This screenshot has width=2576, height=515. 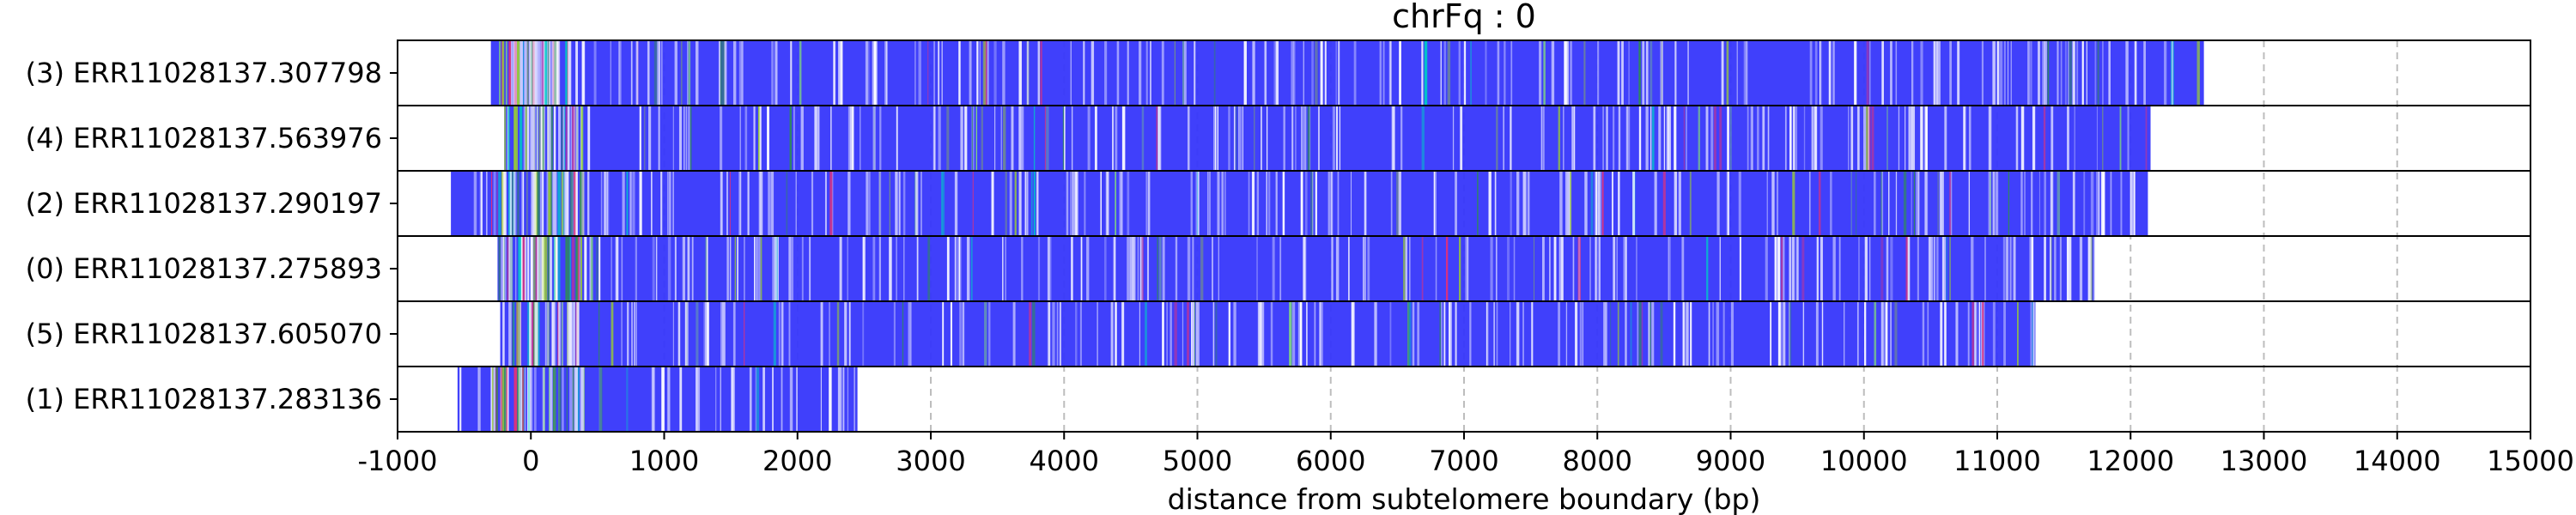 I want to click on x-tick-label: 10000, so click(x=1864, y=461).